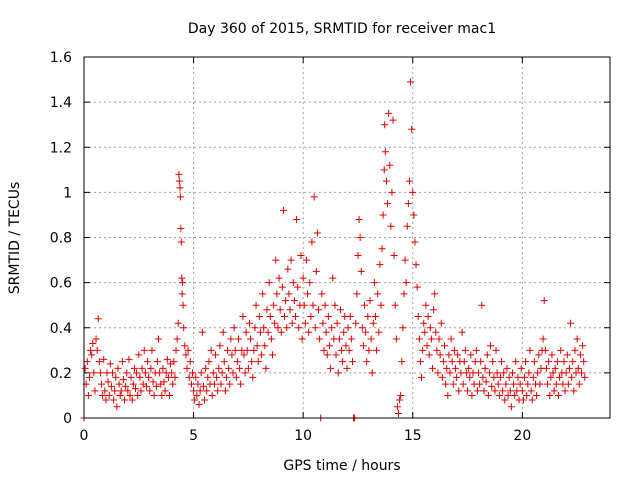  I want to click on y-tick-label: 0.8, so click(61, 239).